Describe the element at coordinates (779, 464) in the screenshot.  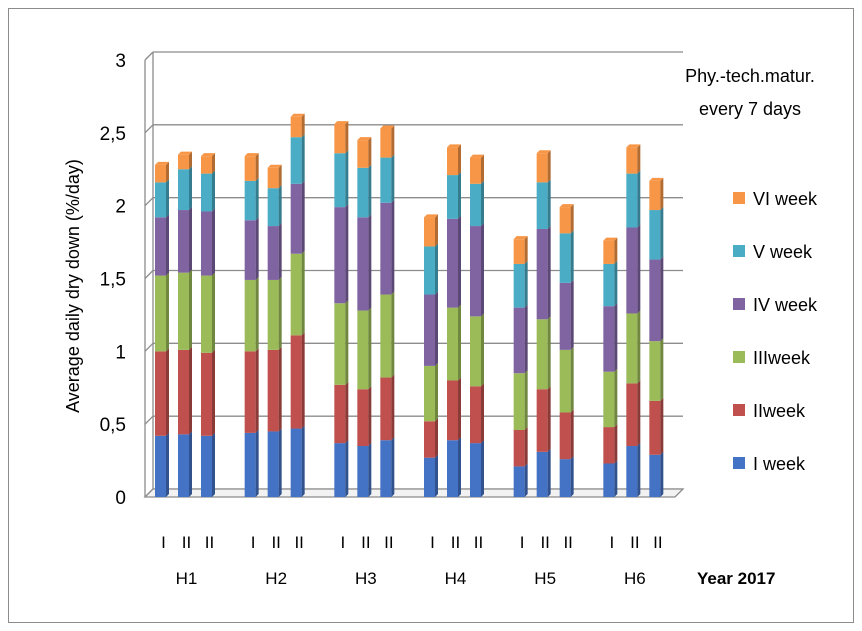
I see `legend-label: I week` at that location.